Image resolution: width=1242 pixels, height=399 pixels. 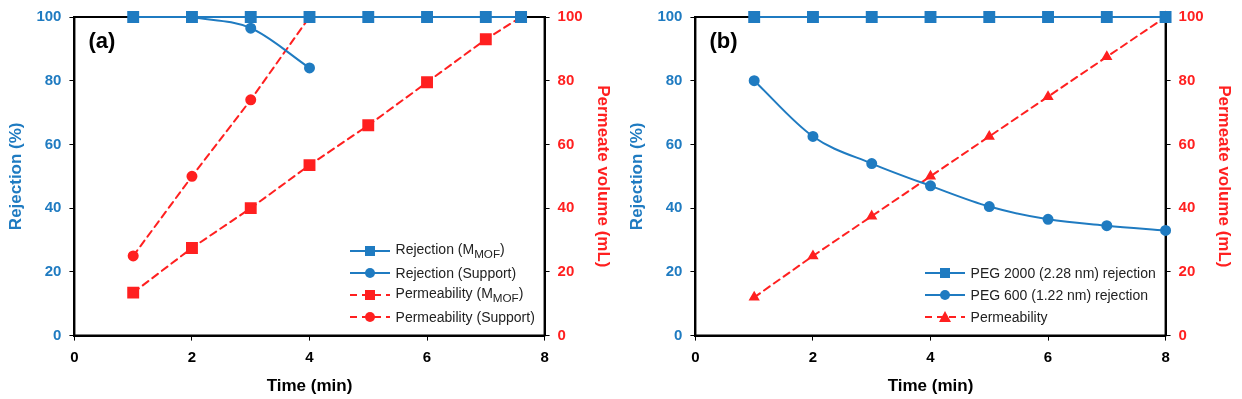 What do you see at coordinates (465, 316) in the screenshot?
I see `legend-label: Permeability (Support)` at bounding box center [465, 316].